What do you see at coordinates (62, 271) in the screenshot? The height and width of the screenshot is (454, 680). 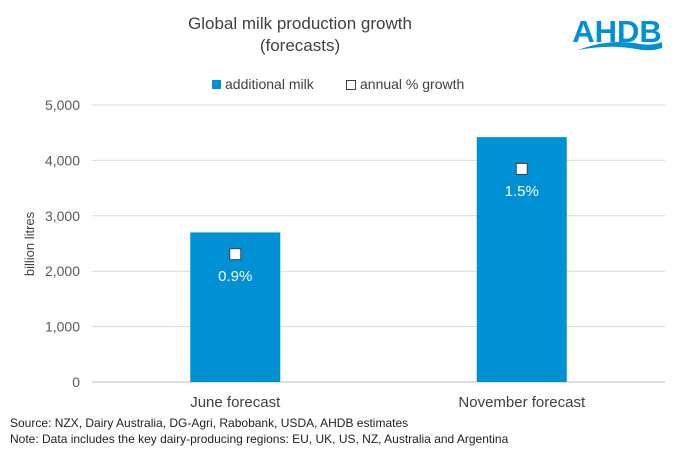 I see `y-tick-label: 2,000` at bounding box center [62, 271].